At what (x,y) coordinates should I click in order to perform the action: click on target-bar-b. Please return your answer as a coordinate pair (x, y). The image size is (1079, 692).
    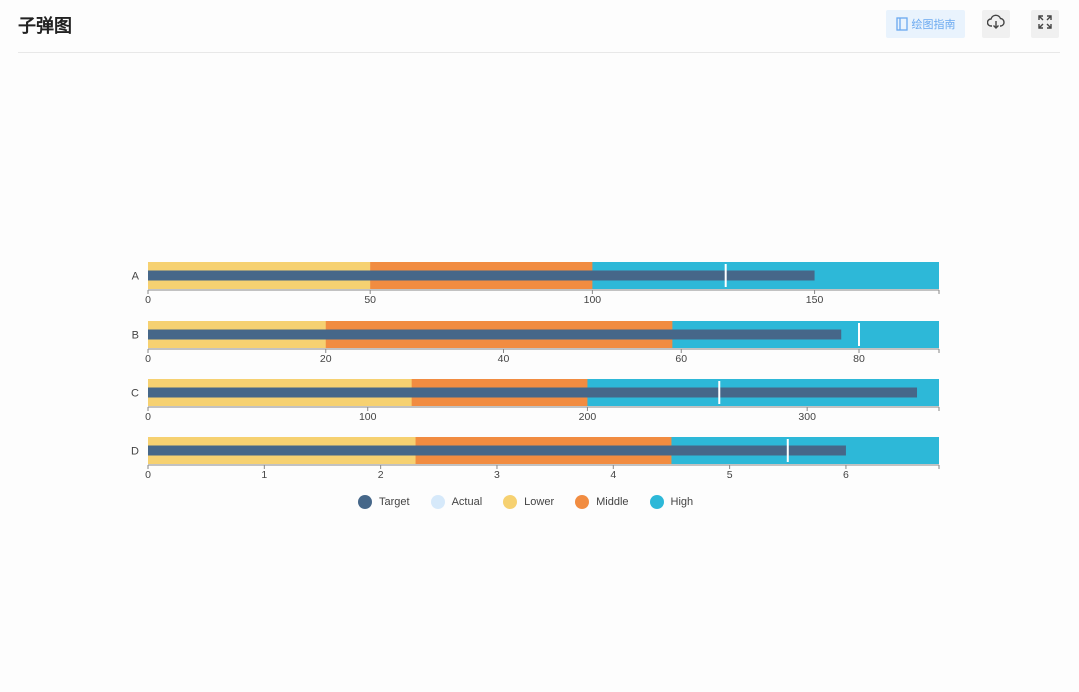
    Looking at the image, I should click on (495, 334).